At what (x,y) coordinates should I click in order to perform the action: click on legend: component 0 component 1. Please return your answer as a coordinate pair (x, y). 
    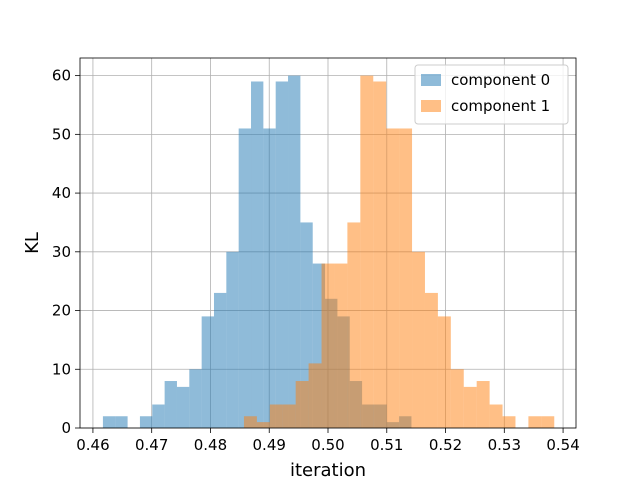
    Looking at the image, I should click on (491, 94).